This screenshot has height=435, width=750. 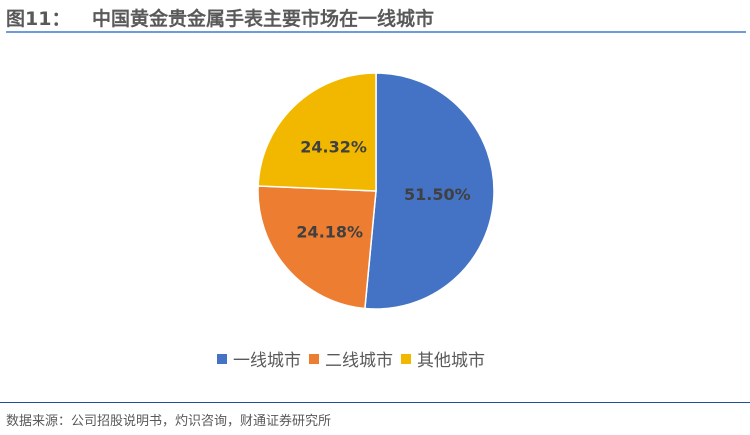 What do you see at coordinates (375, 402) in the screenshot?
I see `footer-divider` at bounding box center [375, 402].